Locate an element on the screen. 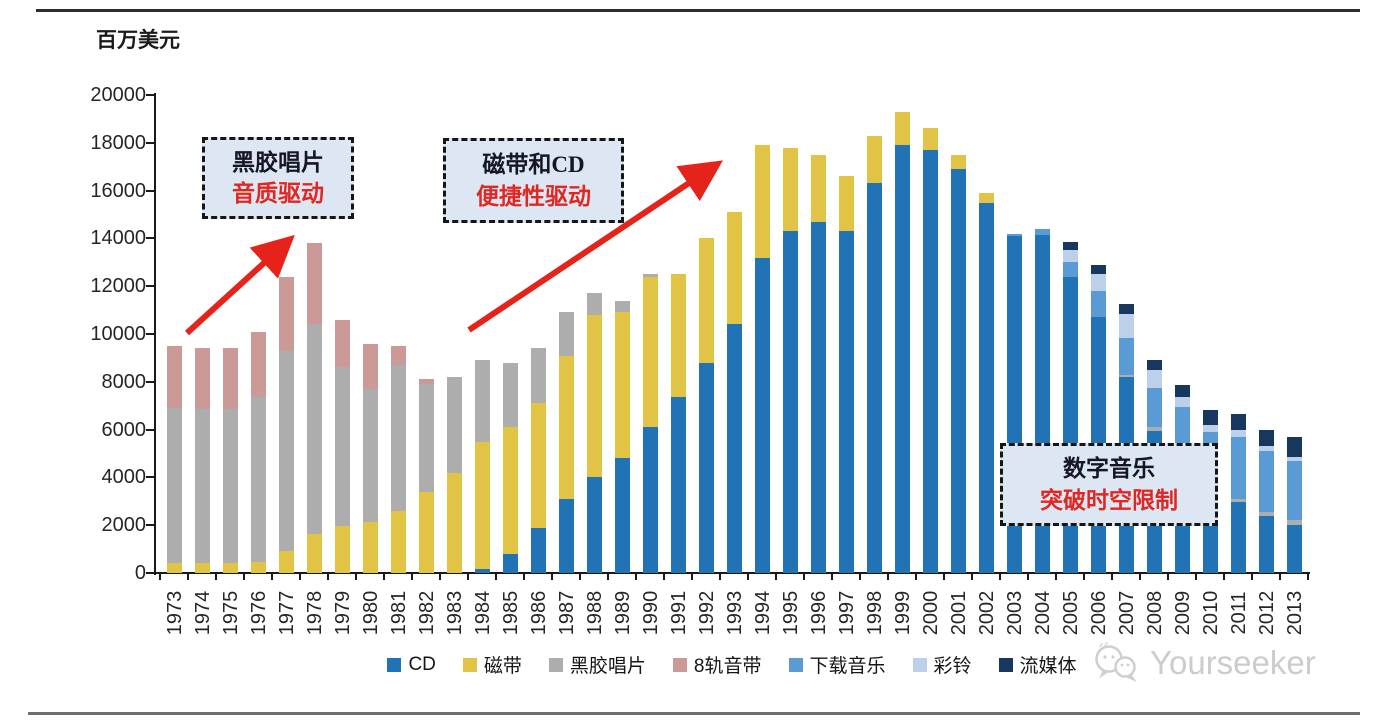  y-axis-unit-label: 百万美元 is located at coordinates (138, 40).